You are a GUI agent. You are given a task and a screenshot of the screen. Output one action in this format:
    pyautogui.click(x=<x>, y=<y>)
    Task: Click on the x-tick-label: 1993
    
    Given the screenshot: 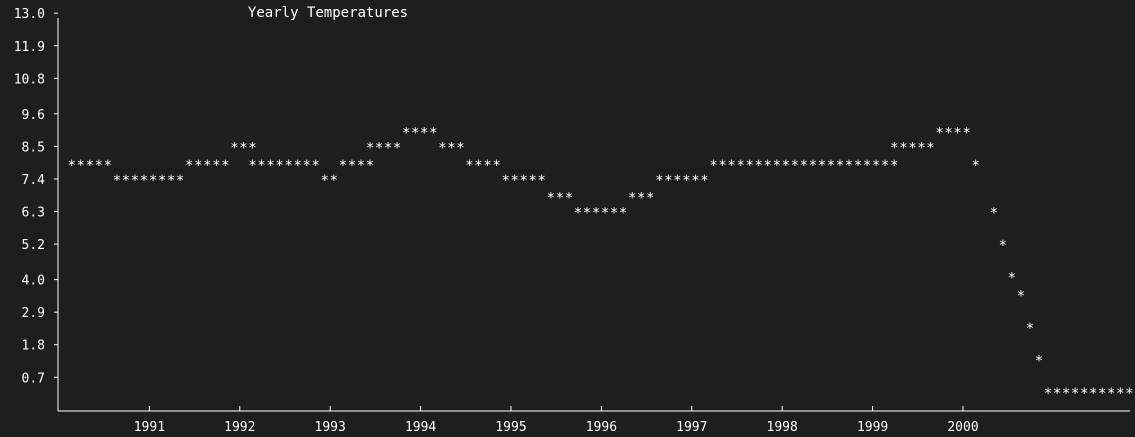 What is the action you would take?
    pyautogui.click(x=330, y=427)
    